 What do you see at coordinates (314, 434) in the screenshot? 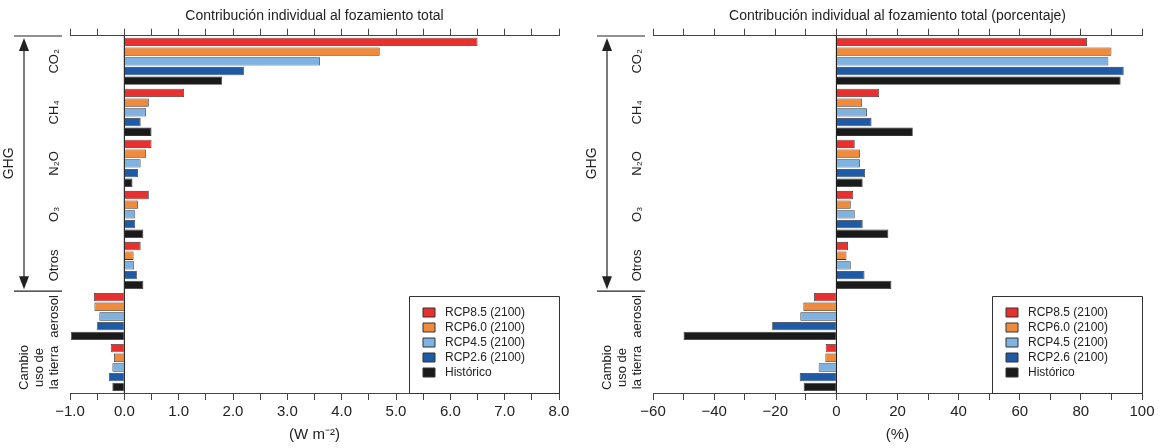
I see `x-axis-title: (W m⁻²)` at bounding box center [314, 434].